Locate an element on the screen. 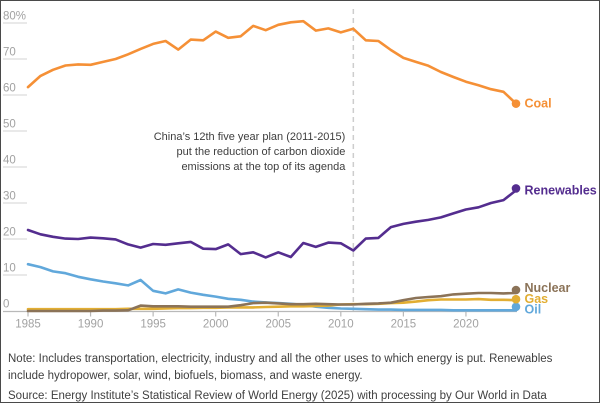  x-tick-label: 2010 is located at coordinates (341, 325).